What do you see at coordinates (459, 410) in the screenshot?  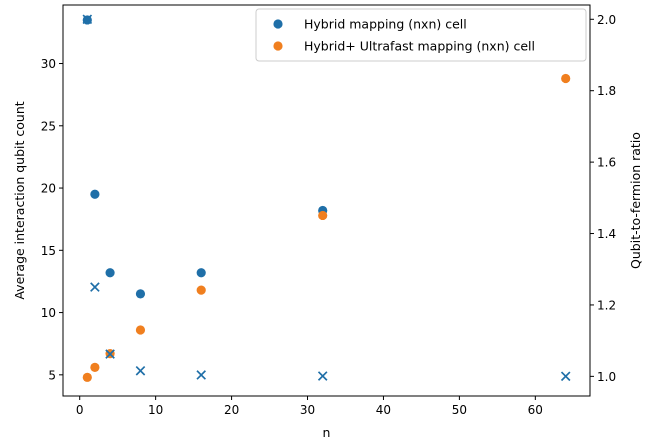 I see `x-tick-label: 50` at bounding box center [459, 410].